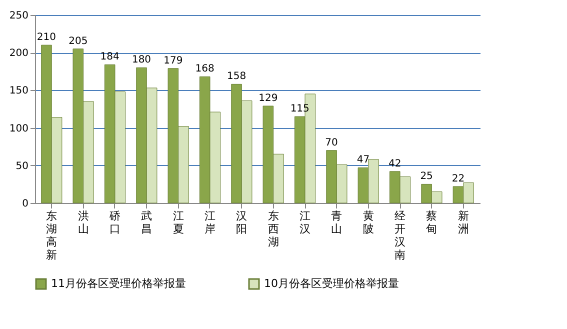  Describe the element at coordinates (458, 178) in the screenshot. I see `data-label: 22` at that location.